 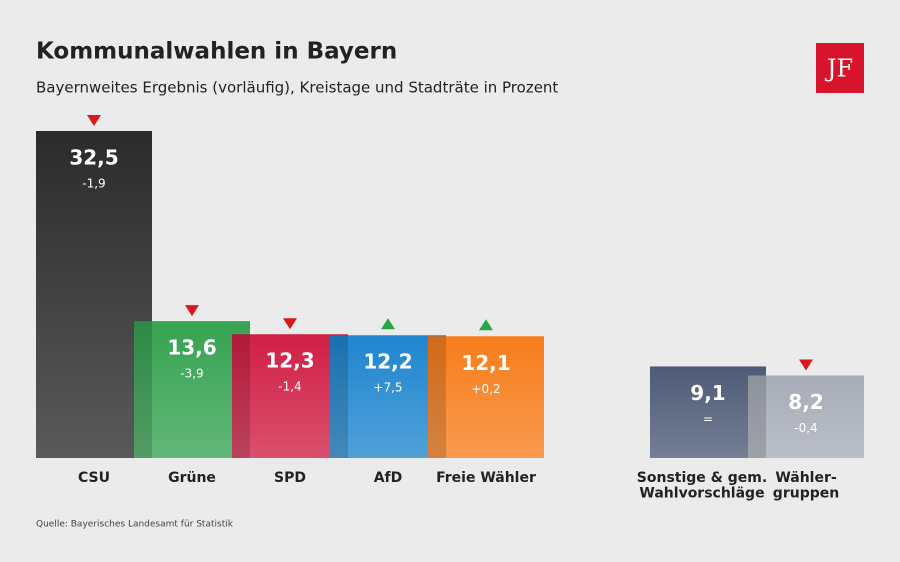 What do you see at coordinates (93, 158) in the screenshot?
I see `value-label: 32,5` at bounding box center [93, 158].